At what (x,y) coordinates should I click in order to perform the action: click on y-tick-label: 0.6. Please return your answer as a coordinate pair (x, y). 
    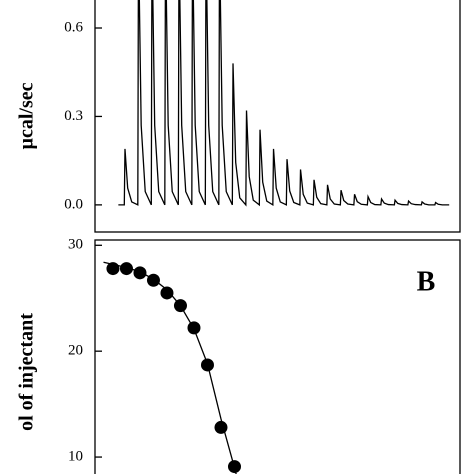
    Looking at the image, I should click on (73, 27).